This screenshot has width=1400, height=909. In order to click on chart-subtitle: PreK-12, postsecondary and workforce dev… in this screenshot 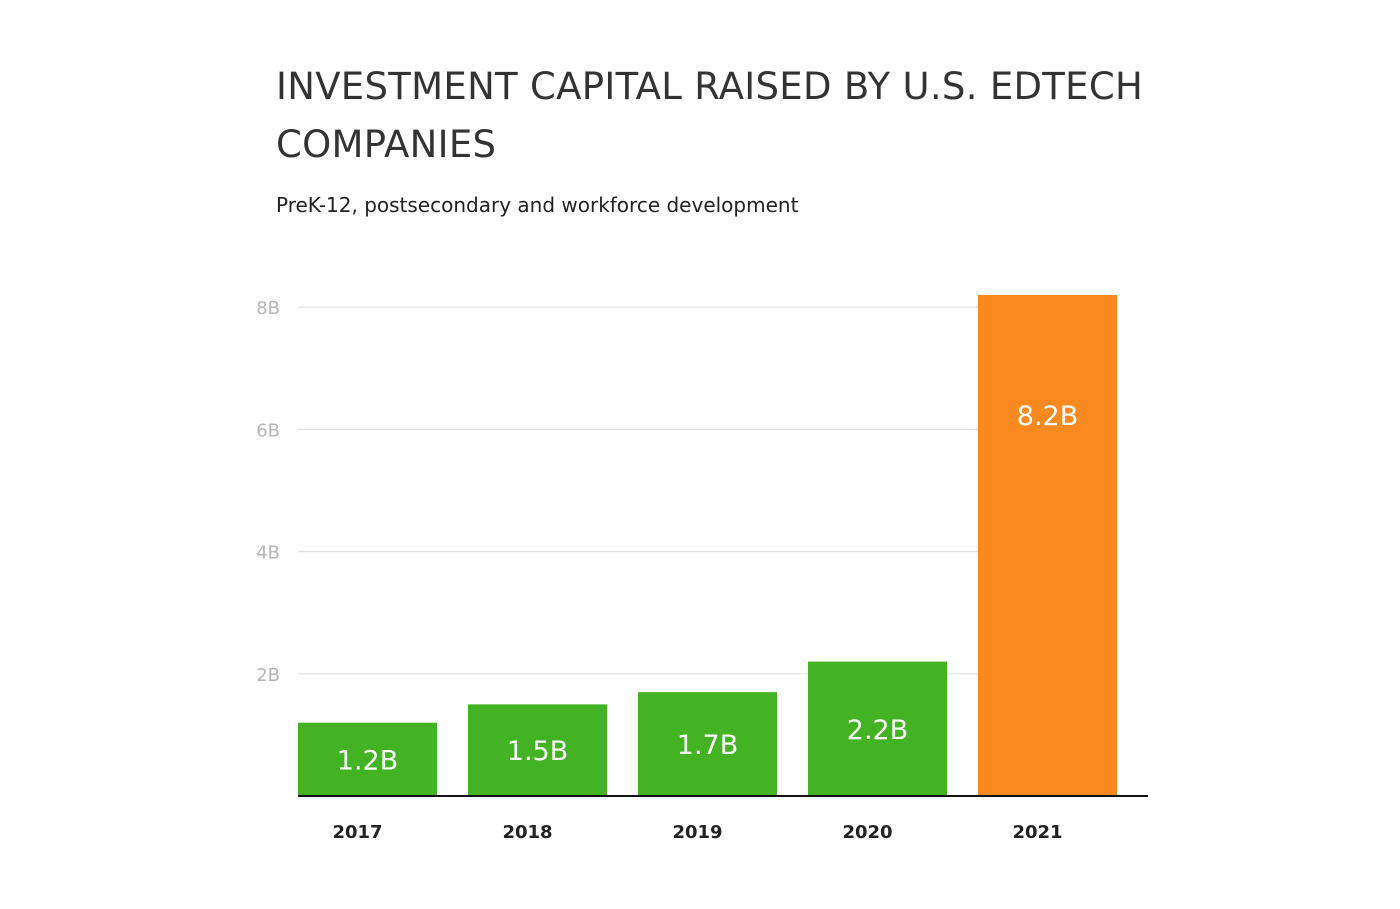, I will do `click(537, 205)`.